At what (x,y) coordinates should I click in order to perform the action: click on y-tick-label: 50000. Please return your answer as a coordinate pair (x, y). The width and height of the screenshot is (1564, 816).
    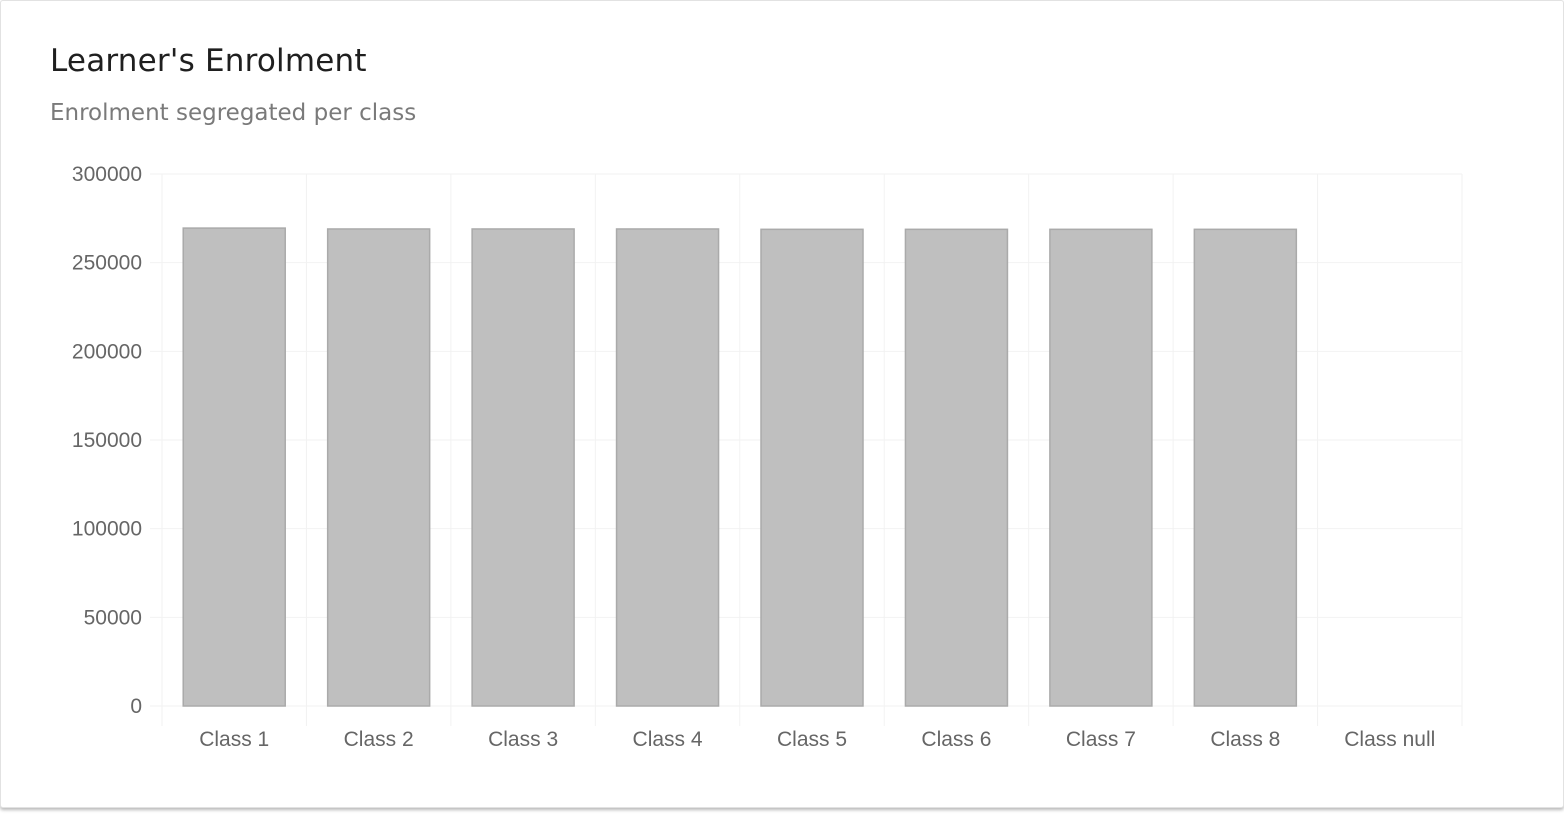
    Looking at the image, I should click on (113, 617).